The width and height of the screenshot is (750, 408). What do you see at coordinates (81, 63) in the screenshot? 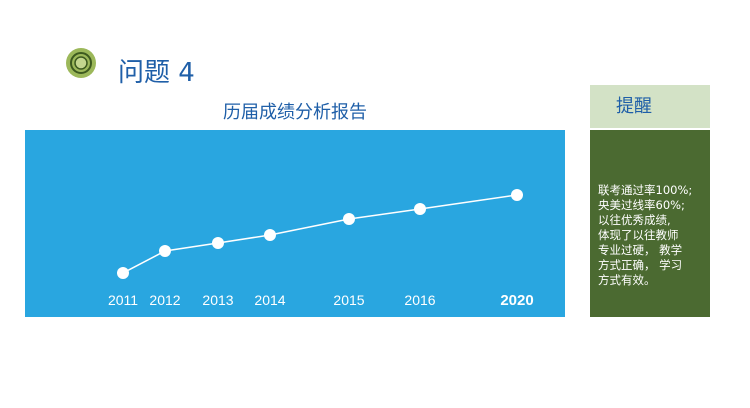
I see `target-icon` at bounding box center [81, 63].